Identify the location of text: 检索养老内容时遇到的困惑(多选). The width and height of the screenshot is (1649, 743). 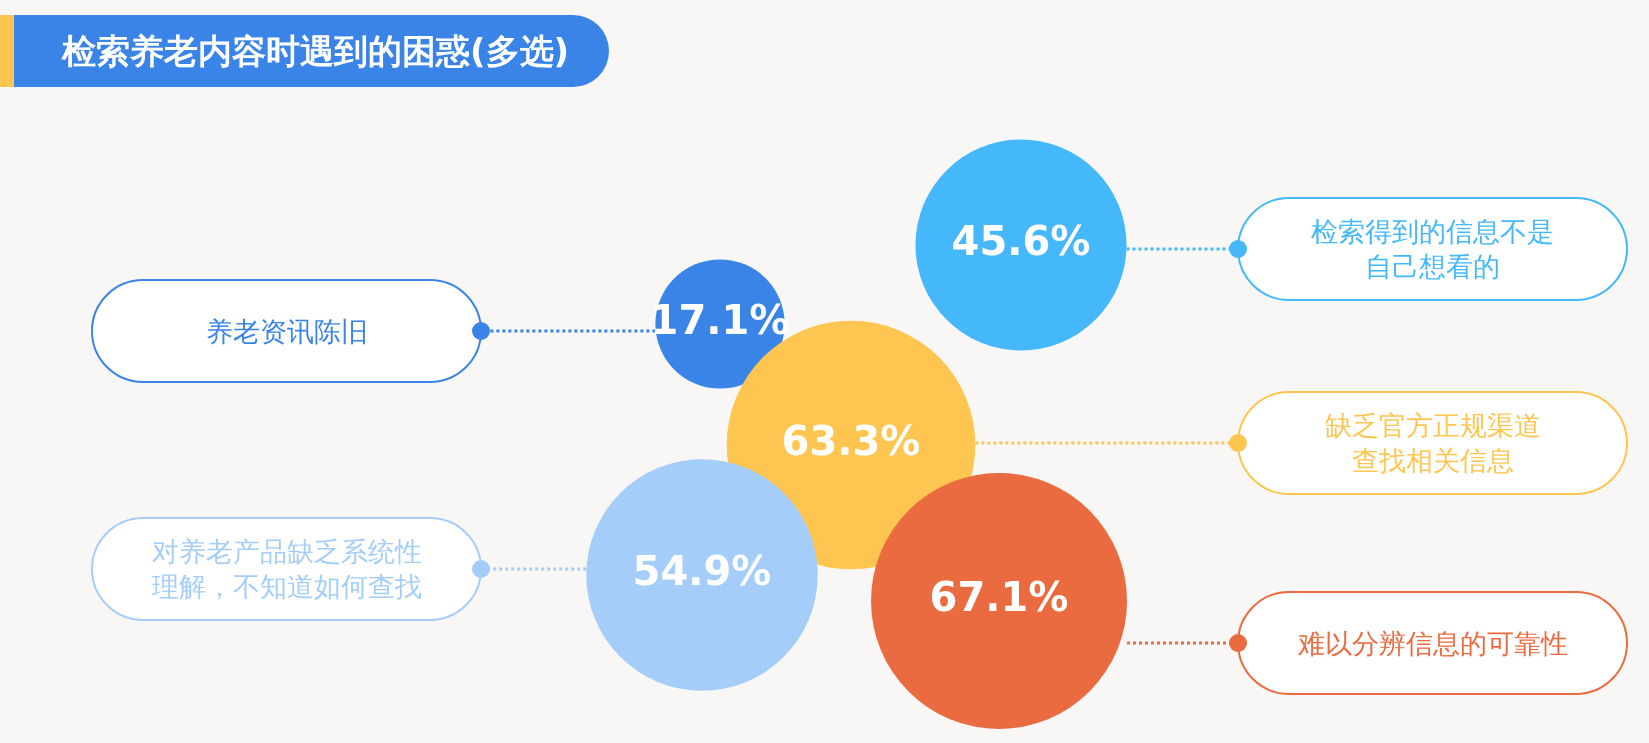
(305, 51).